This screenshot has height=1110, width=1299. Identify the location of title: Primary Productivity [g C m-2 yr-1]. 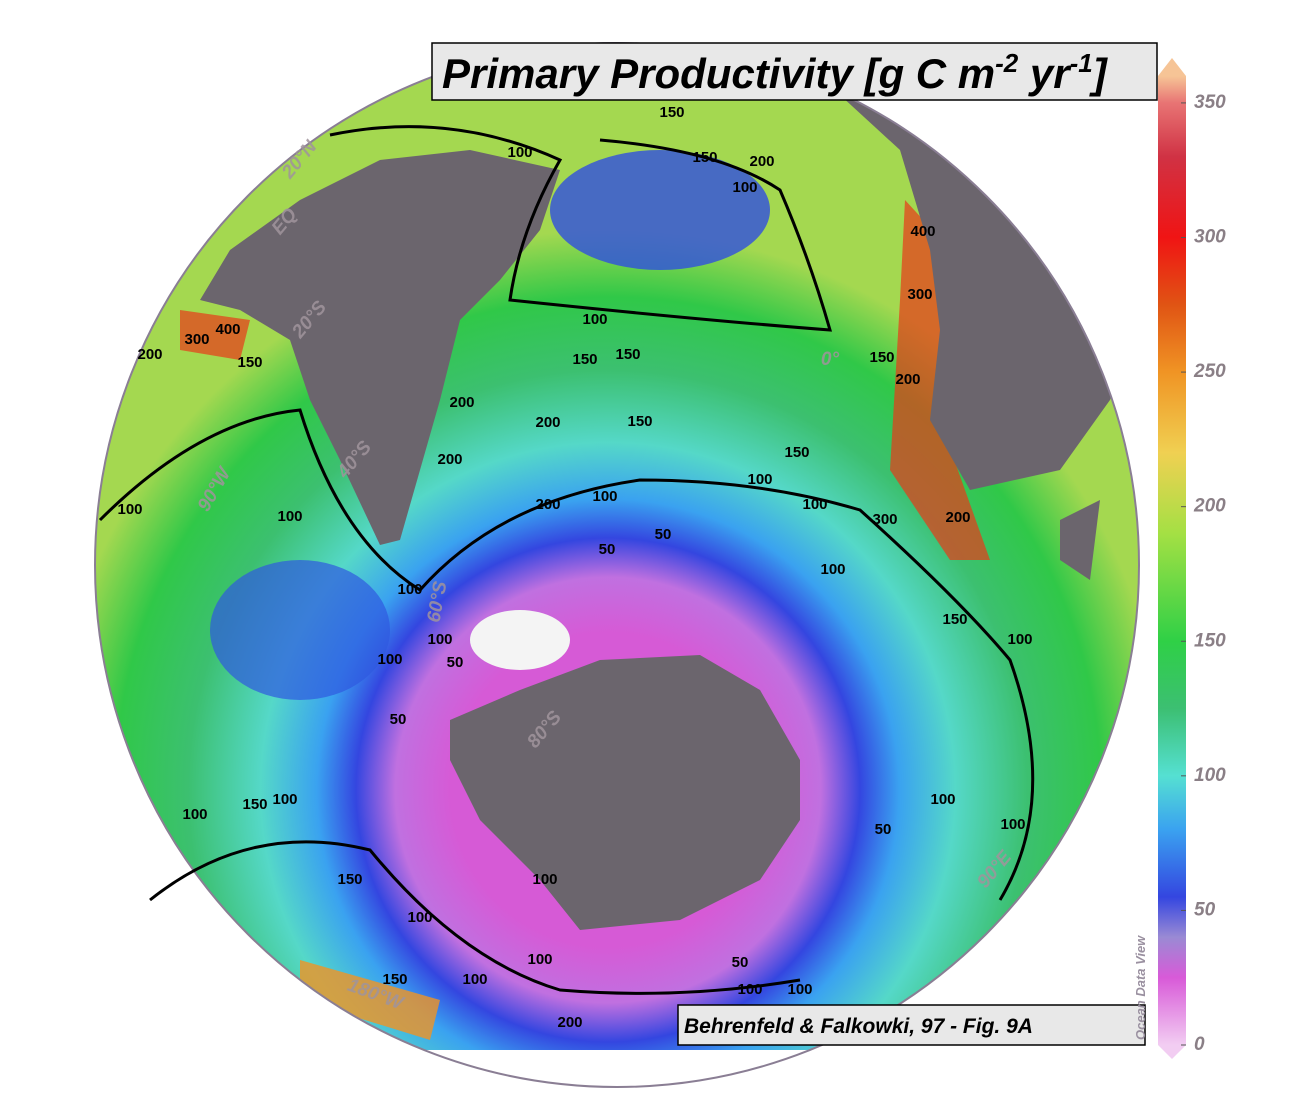
(775, 72).